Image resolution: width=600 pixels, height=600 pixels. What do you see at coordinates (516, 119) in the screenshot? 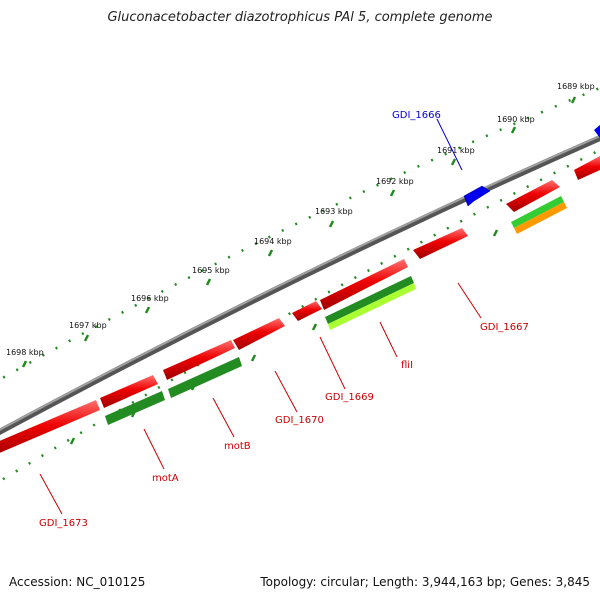
I see `tick-label-1690: 1690 kbp` at bounding box center [516, 119].